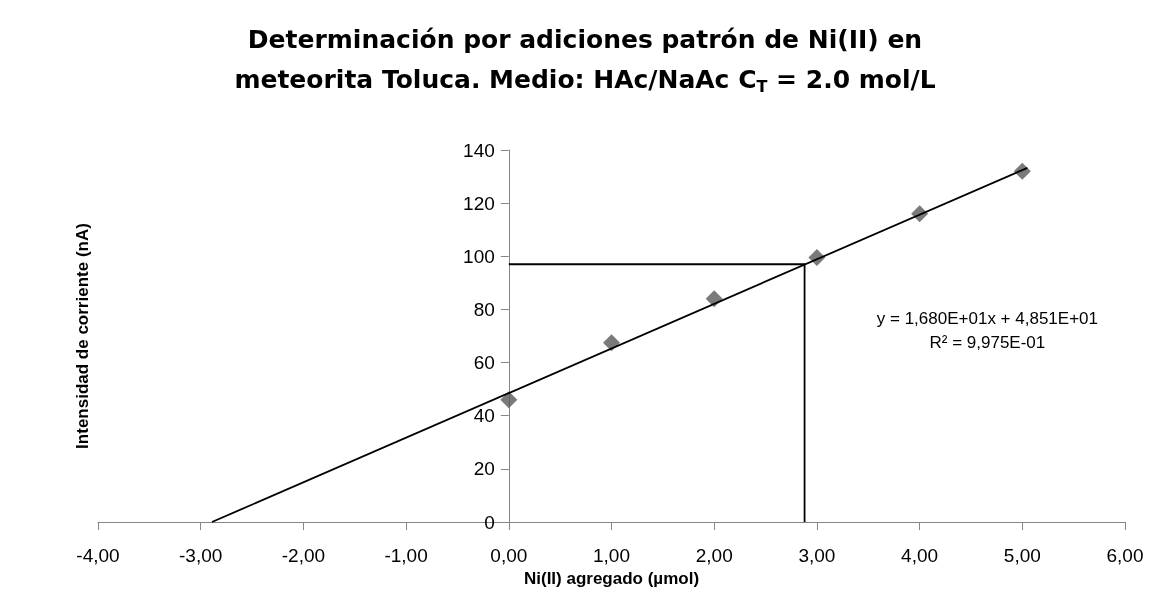 Image resolution: width=1170 pixels, height=613 pixels. Describe the element at coordinates (1022, 555) in the screenshot. I see `x-tick-label: 5,00` at that location.